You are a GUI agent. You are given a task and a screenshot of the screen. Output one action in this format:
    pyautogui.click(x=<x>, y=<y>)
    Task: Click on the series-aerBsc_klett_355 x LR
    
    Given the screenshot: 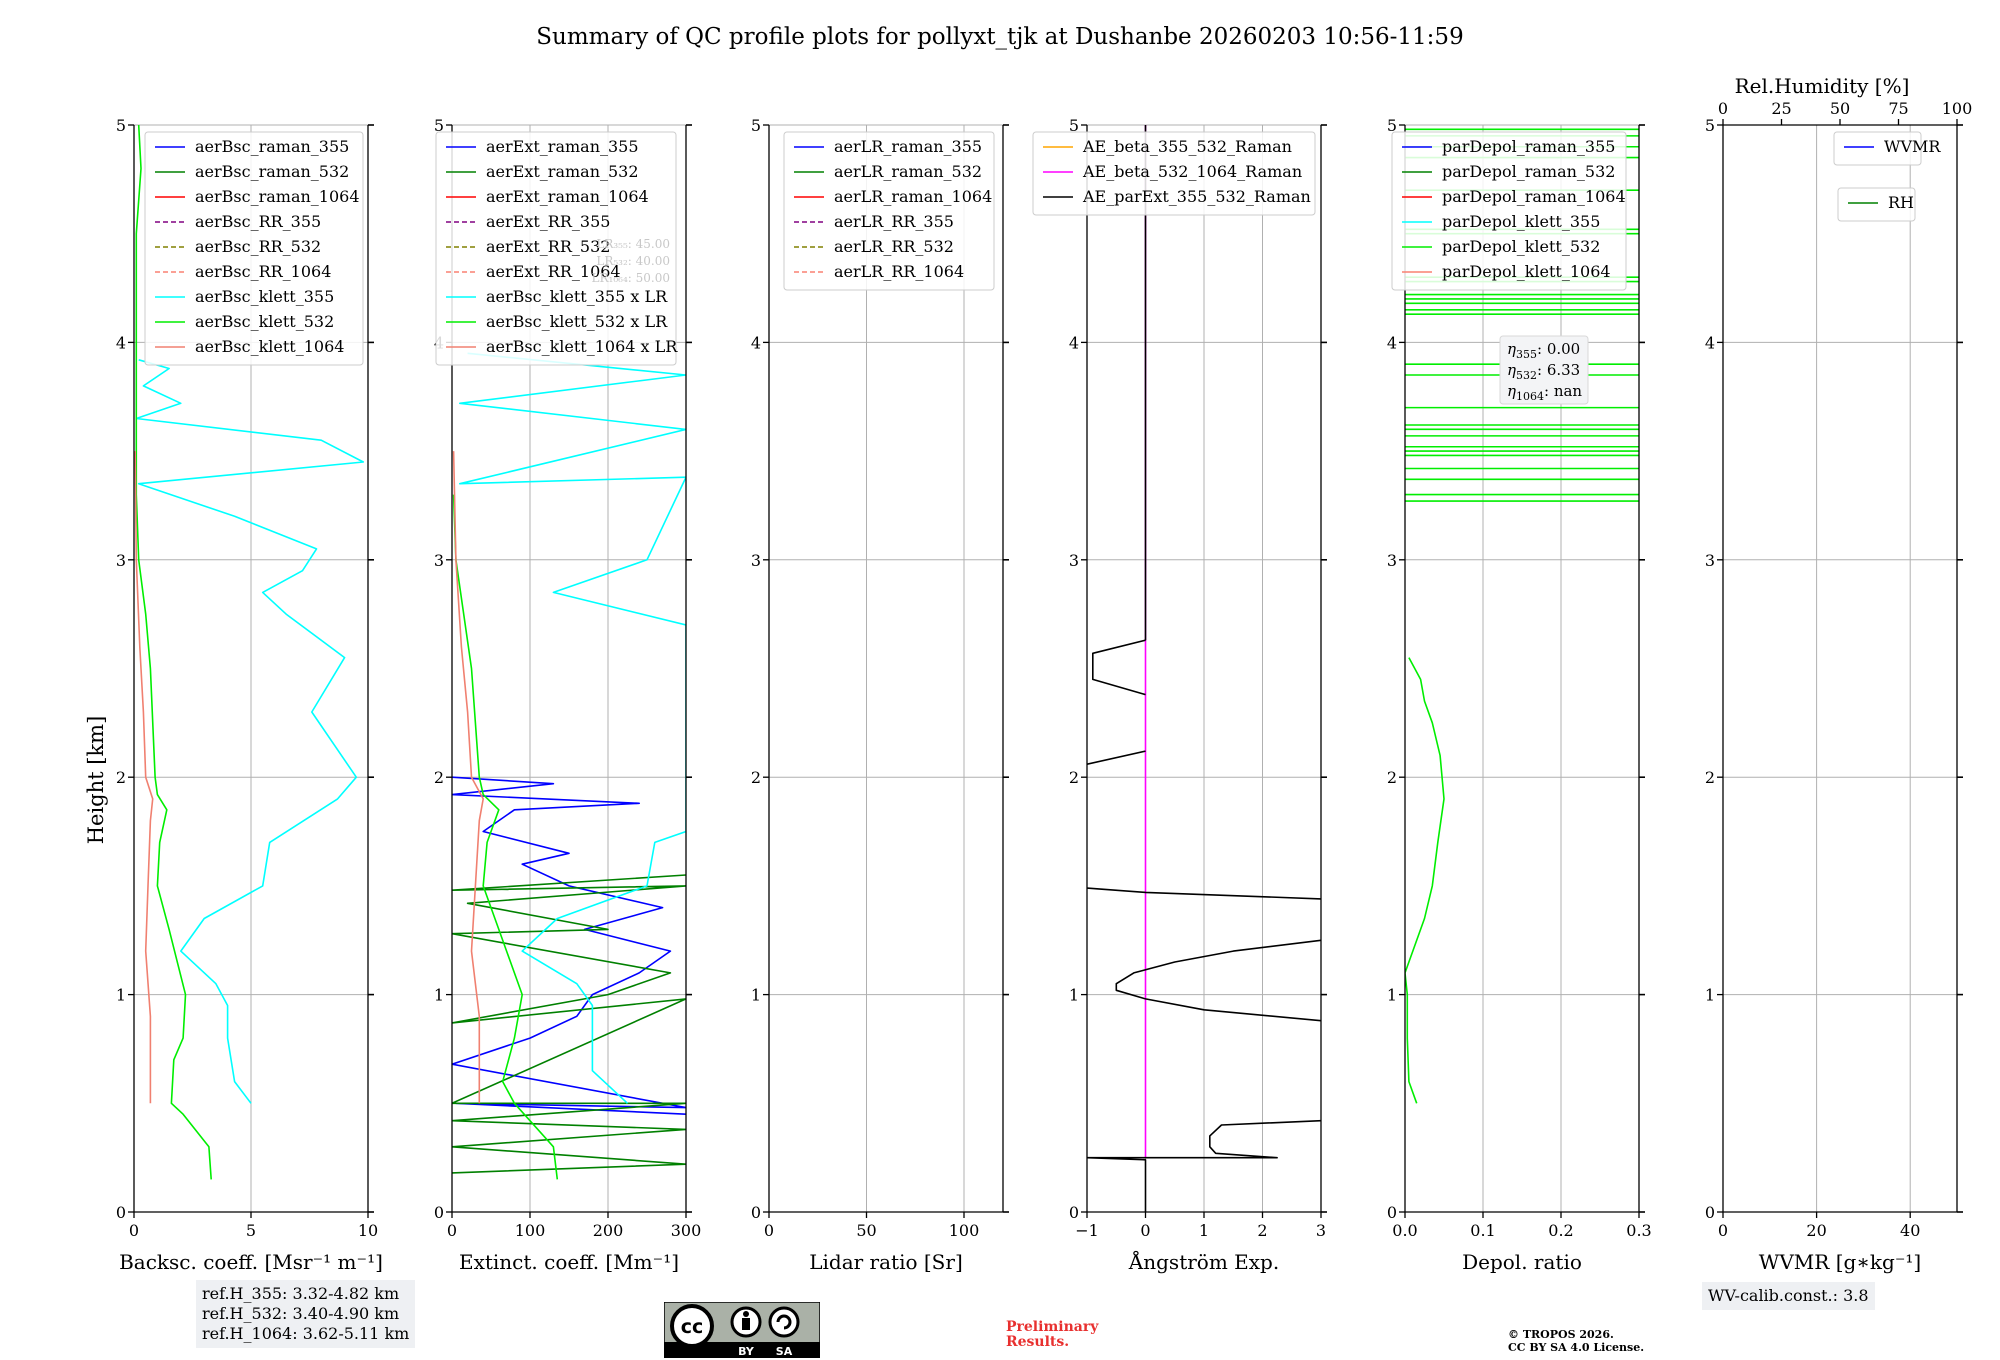 What is the action you would take?
    pyautogui.click(x=572, y=728)
    